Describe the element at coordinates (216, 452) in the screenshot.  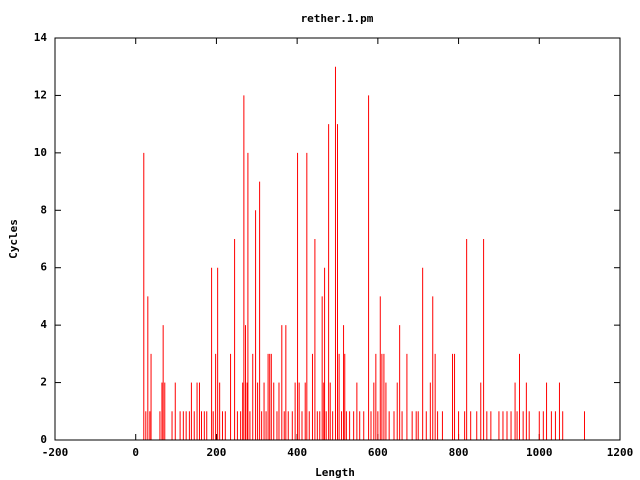
I see `x-tick-label: 200` at that location.